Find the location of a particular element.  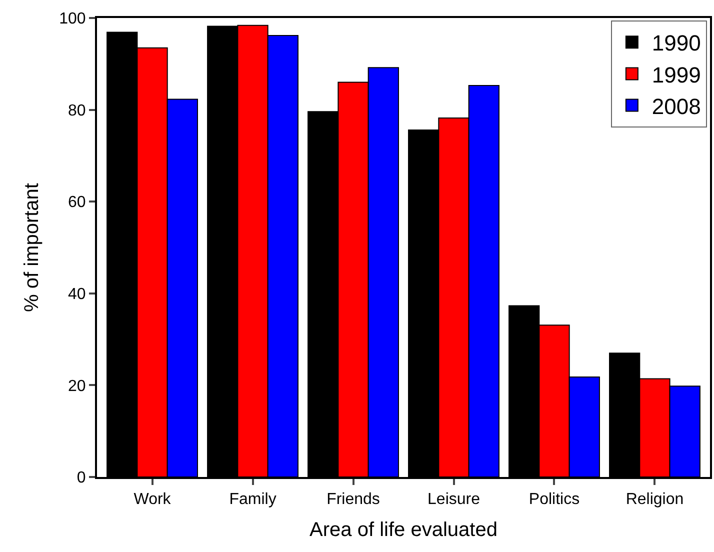

legend-label: 1990 is located at coordinates (676, 43).